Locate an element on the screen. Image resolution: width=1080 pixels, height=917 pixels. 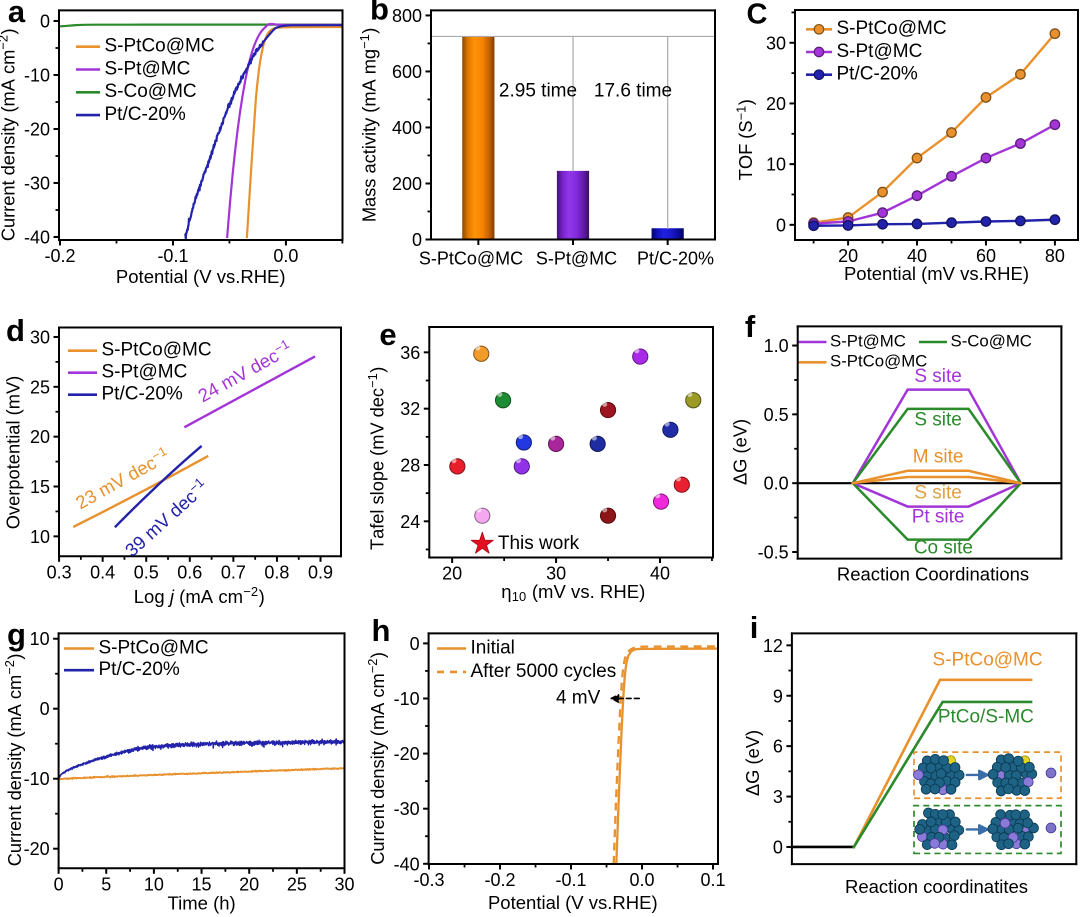
svg-text: Reaction coordinatites is located at coordinates (936, 886).